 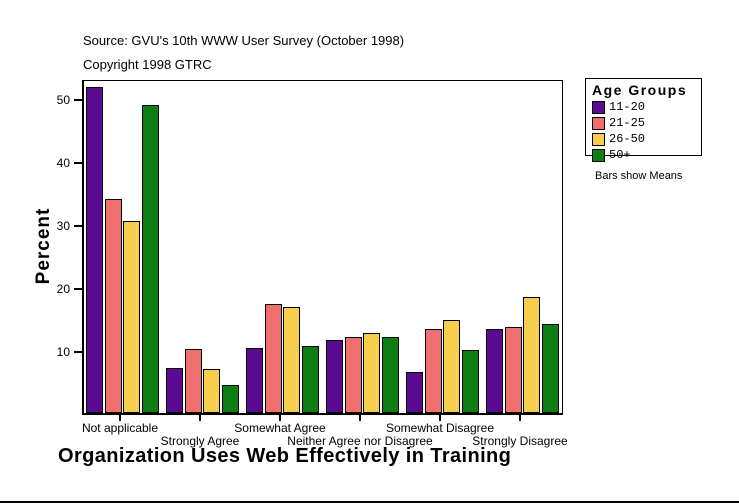 I want to click on legend-label: 26-50, so click(x=627, y=139).